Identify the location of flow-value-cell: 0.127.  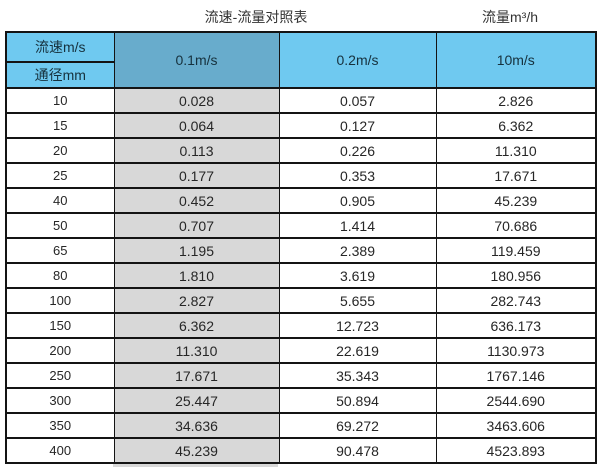
(357, 125).